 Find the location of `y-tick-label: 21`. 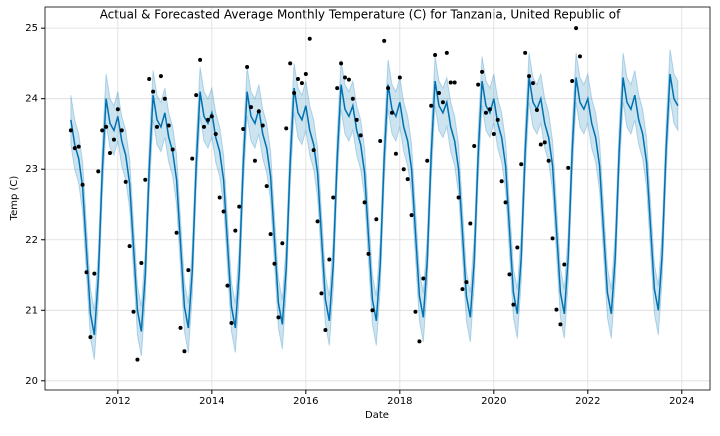

y-tick-label: 21 is located at coordinates (31, 310).